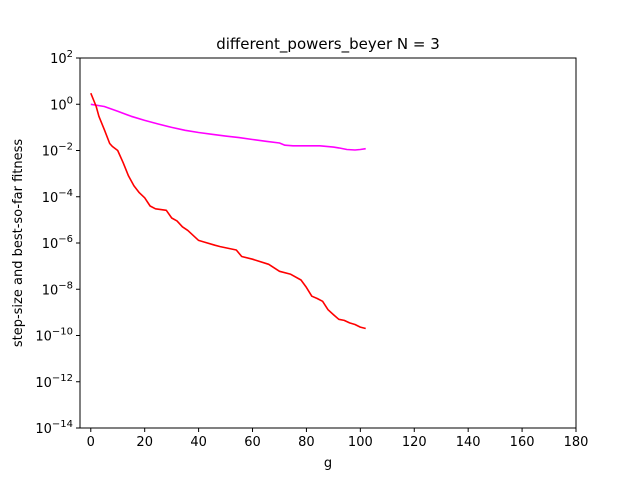 The height and width of the screenshot is (480, 640). I want to click on y-tick-exponent: −8, so click(65, 285).